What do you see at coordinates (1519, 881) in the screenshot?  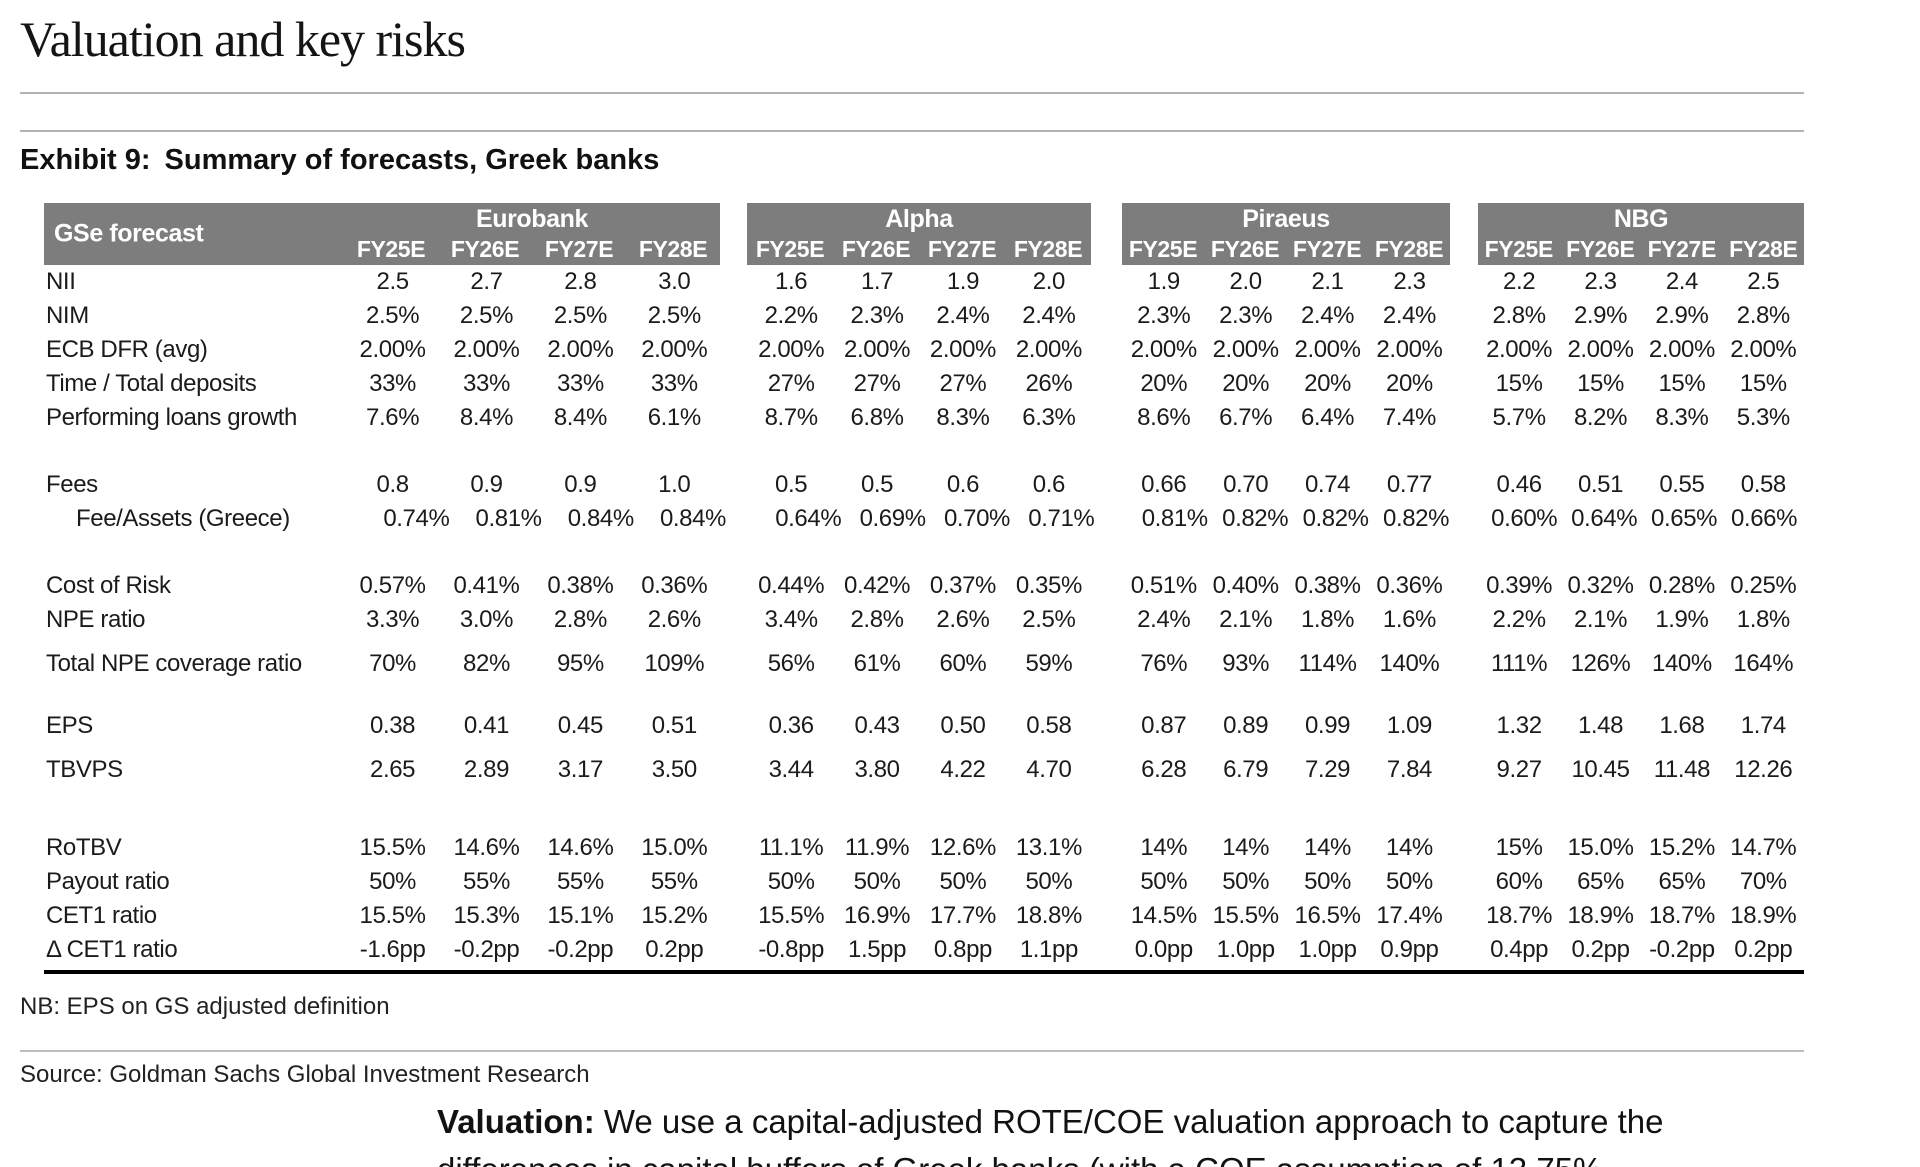 I see `value-cell: 60%` at bounding box center [1519, 881].